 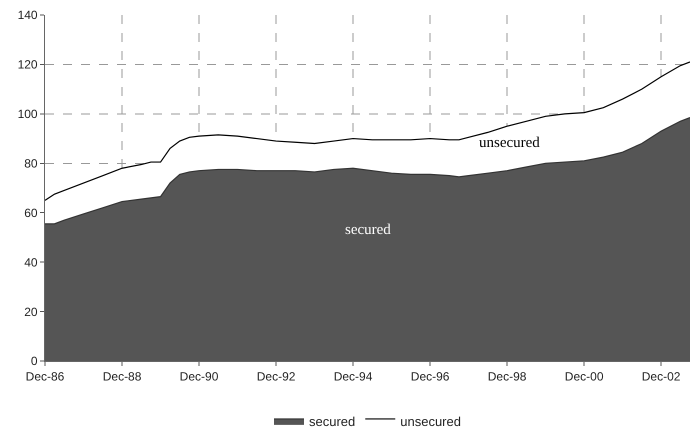 I want to click on legend-label: unsecured, so click(x=430, y=421).